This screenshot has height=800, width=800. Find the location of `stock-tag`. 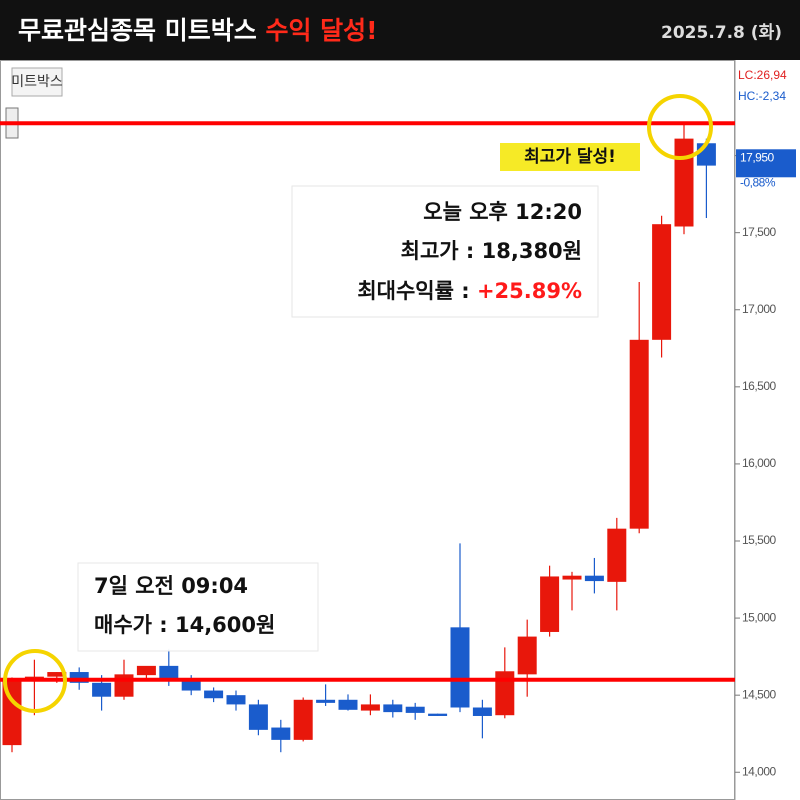

stock-tag is located at coordinates (37, 82).